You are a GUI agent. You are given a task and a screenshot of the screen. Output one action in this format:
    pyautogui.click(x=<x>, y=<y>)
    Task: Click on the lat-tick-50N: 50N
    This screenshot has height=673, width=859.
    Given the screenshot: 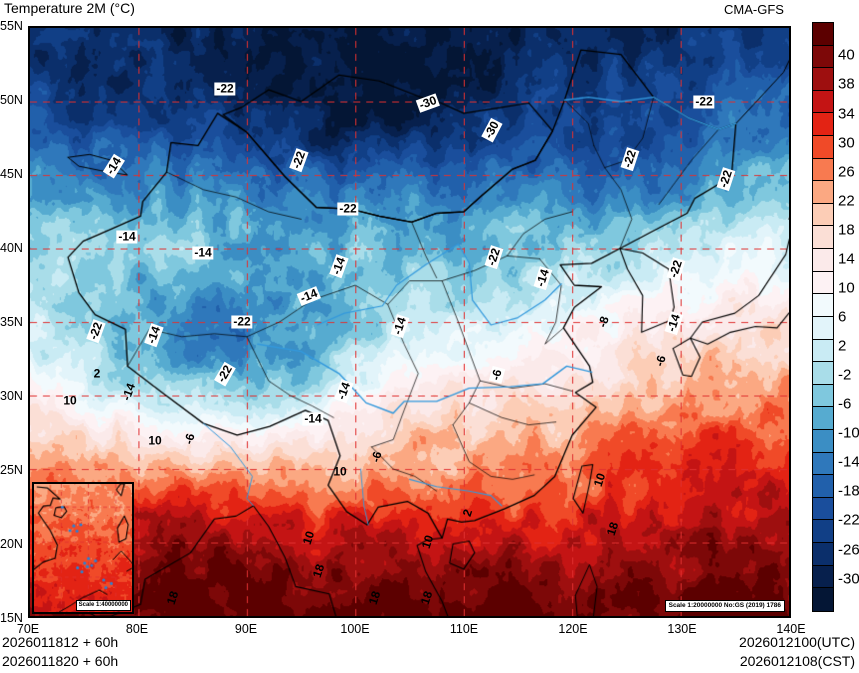 What is the action you would take?
    pyautogui.click(x=11, y=100)
    